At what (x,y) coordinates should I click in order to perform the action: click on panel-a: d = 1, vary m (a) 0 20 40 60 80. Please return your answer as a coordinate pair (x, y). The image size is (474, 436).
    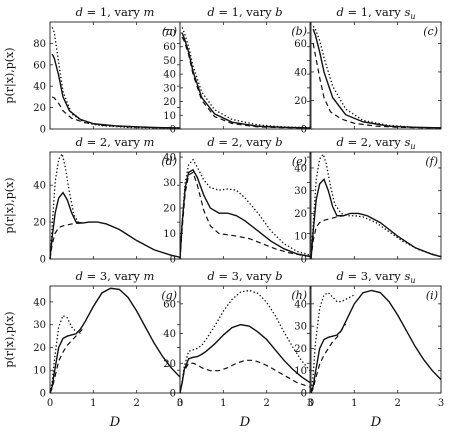
    Looking at the image, I should click on (107, 70).